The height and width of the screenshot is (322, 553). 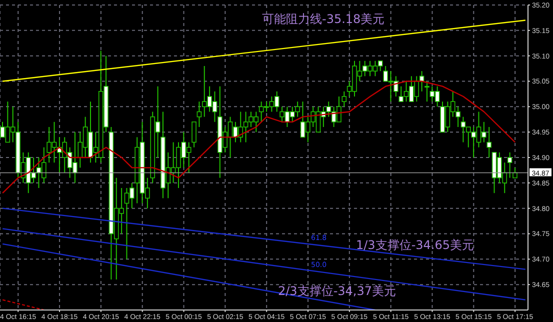 I want to click on annotation: 1/3支撑位-34.65美元, so click(x=415, y=245).